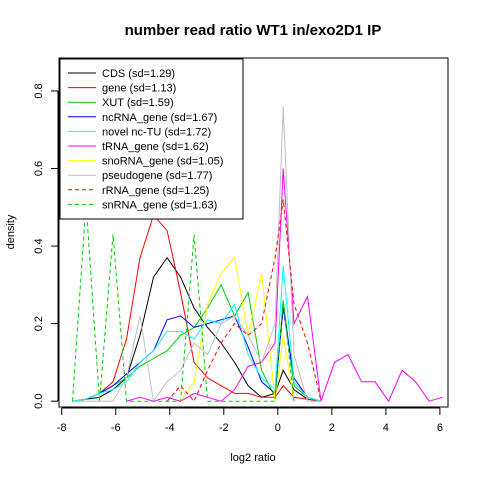 The height and width of the screenshot is (480, 480). What do you see at coordinates (170, 428) in the screenshot?
I see `x-tick-label: -4` at bounding box center [170, 428].